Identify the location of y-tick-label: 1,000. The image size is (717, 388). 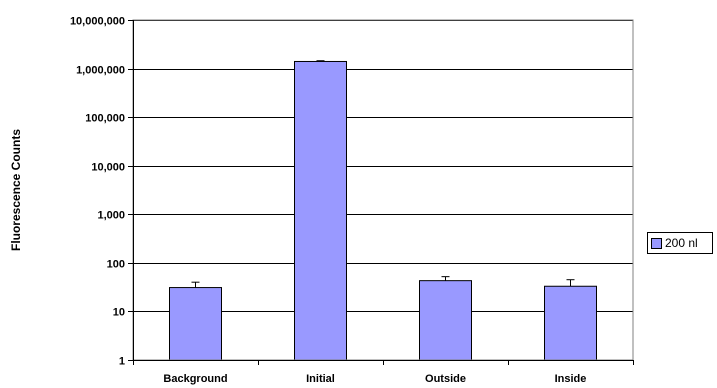
(111, 216).